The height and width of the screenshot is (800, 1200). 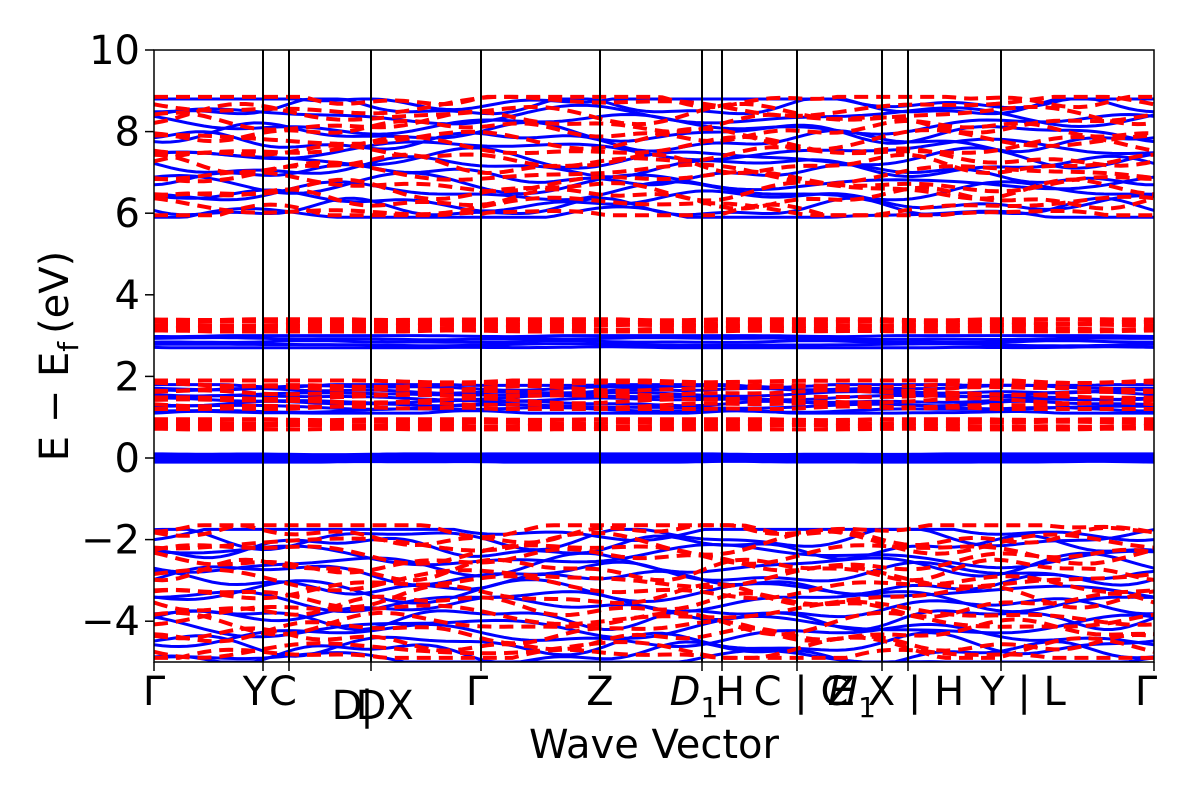 What do you see at coordinates (283, 692) in the screenshot?
I see `x-tick-label: C` at bounding box center [283, 692].